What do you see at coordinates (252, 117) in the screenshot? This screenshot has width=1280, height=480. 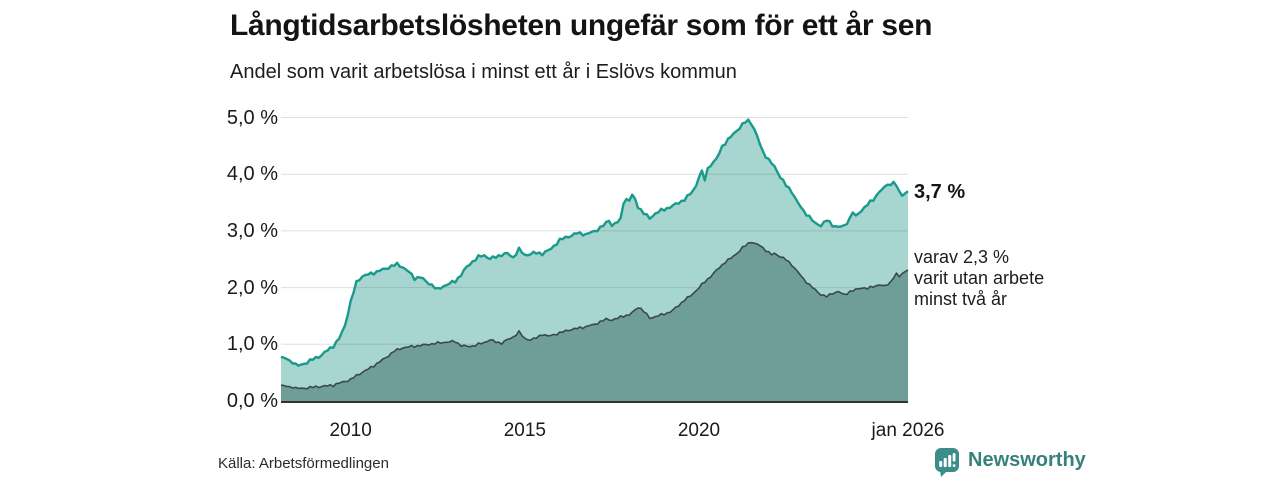 I see `y-tick-label: 5,0 %` at bounding box center [252, 117].